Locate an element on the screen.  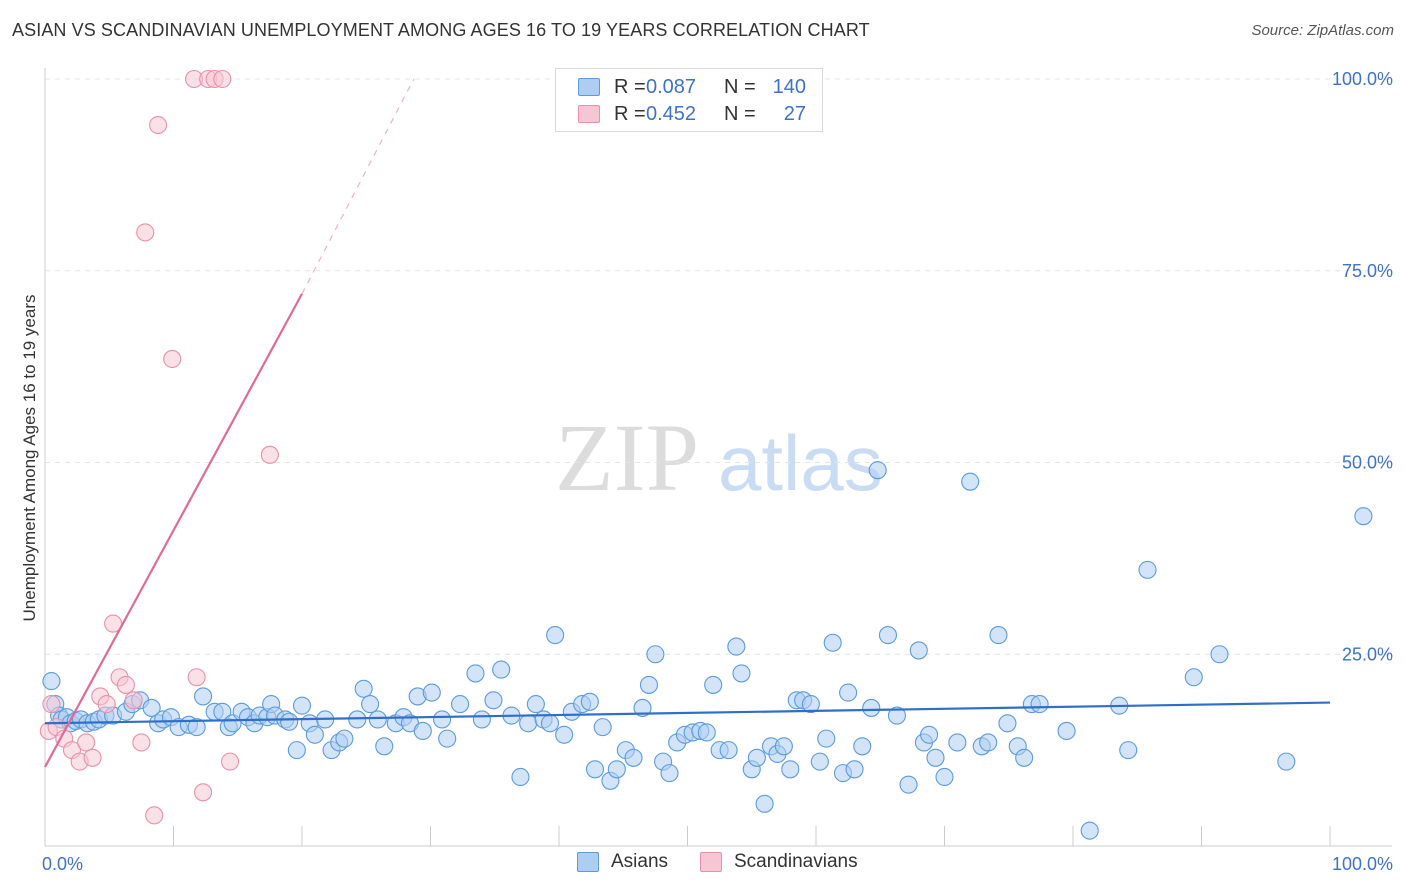
trend-line-asians is located at coordinates (687, 713).